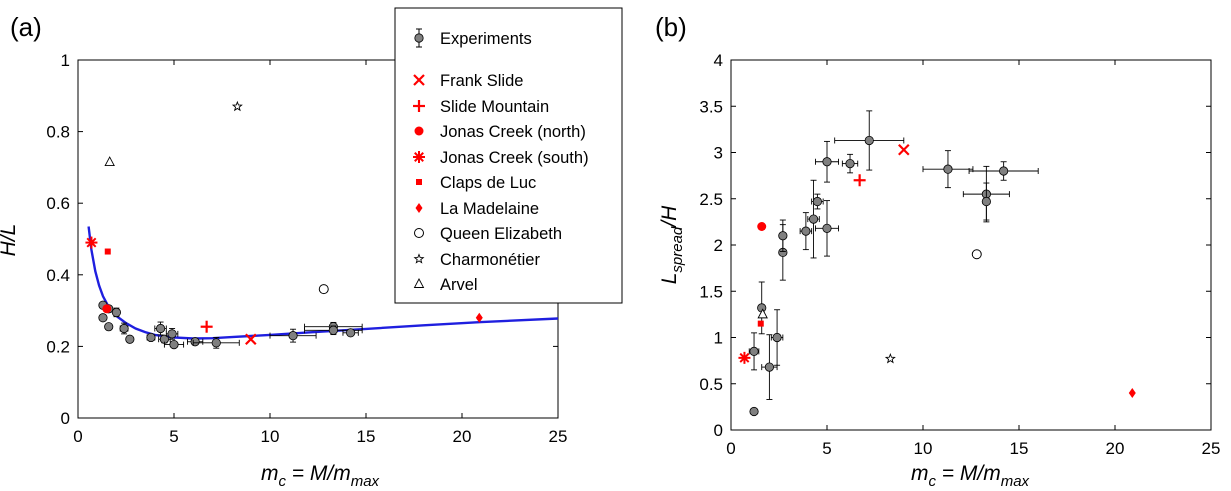 This screenshot has width=1231, height=491. I want to click on panel-b-field-arvel-triangle, so click(762, 313).